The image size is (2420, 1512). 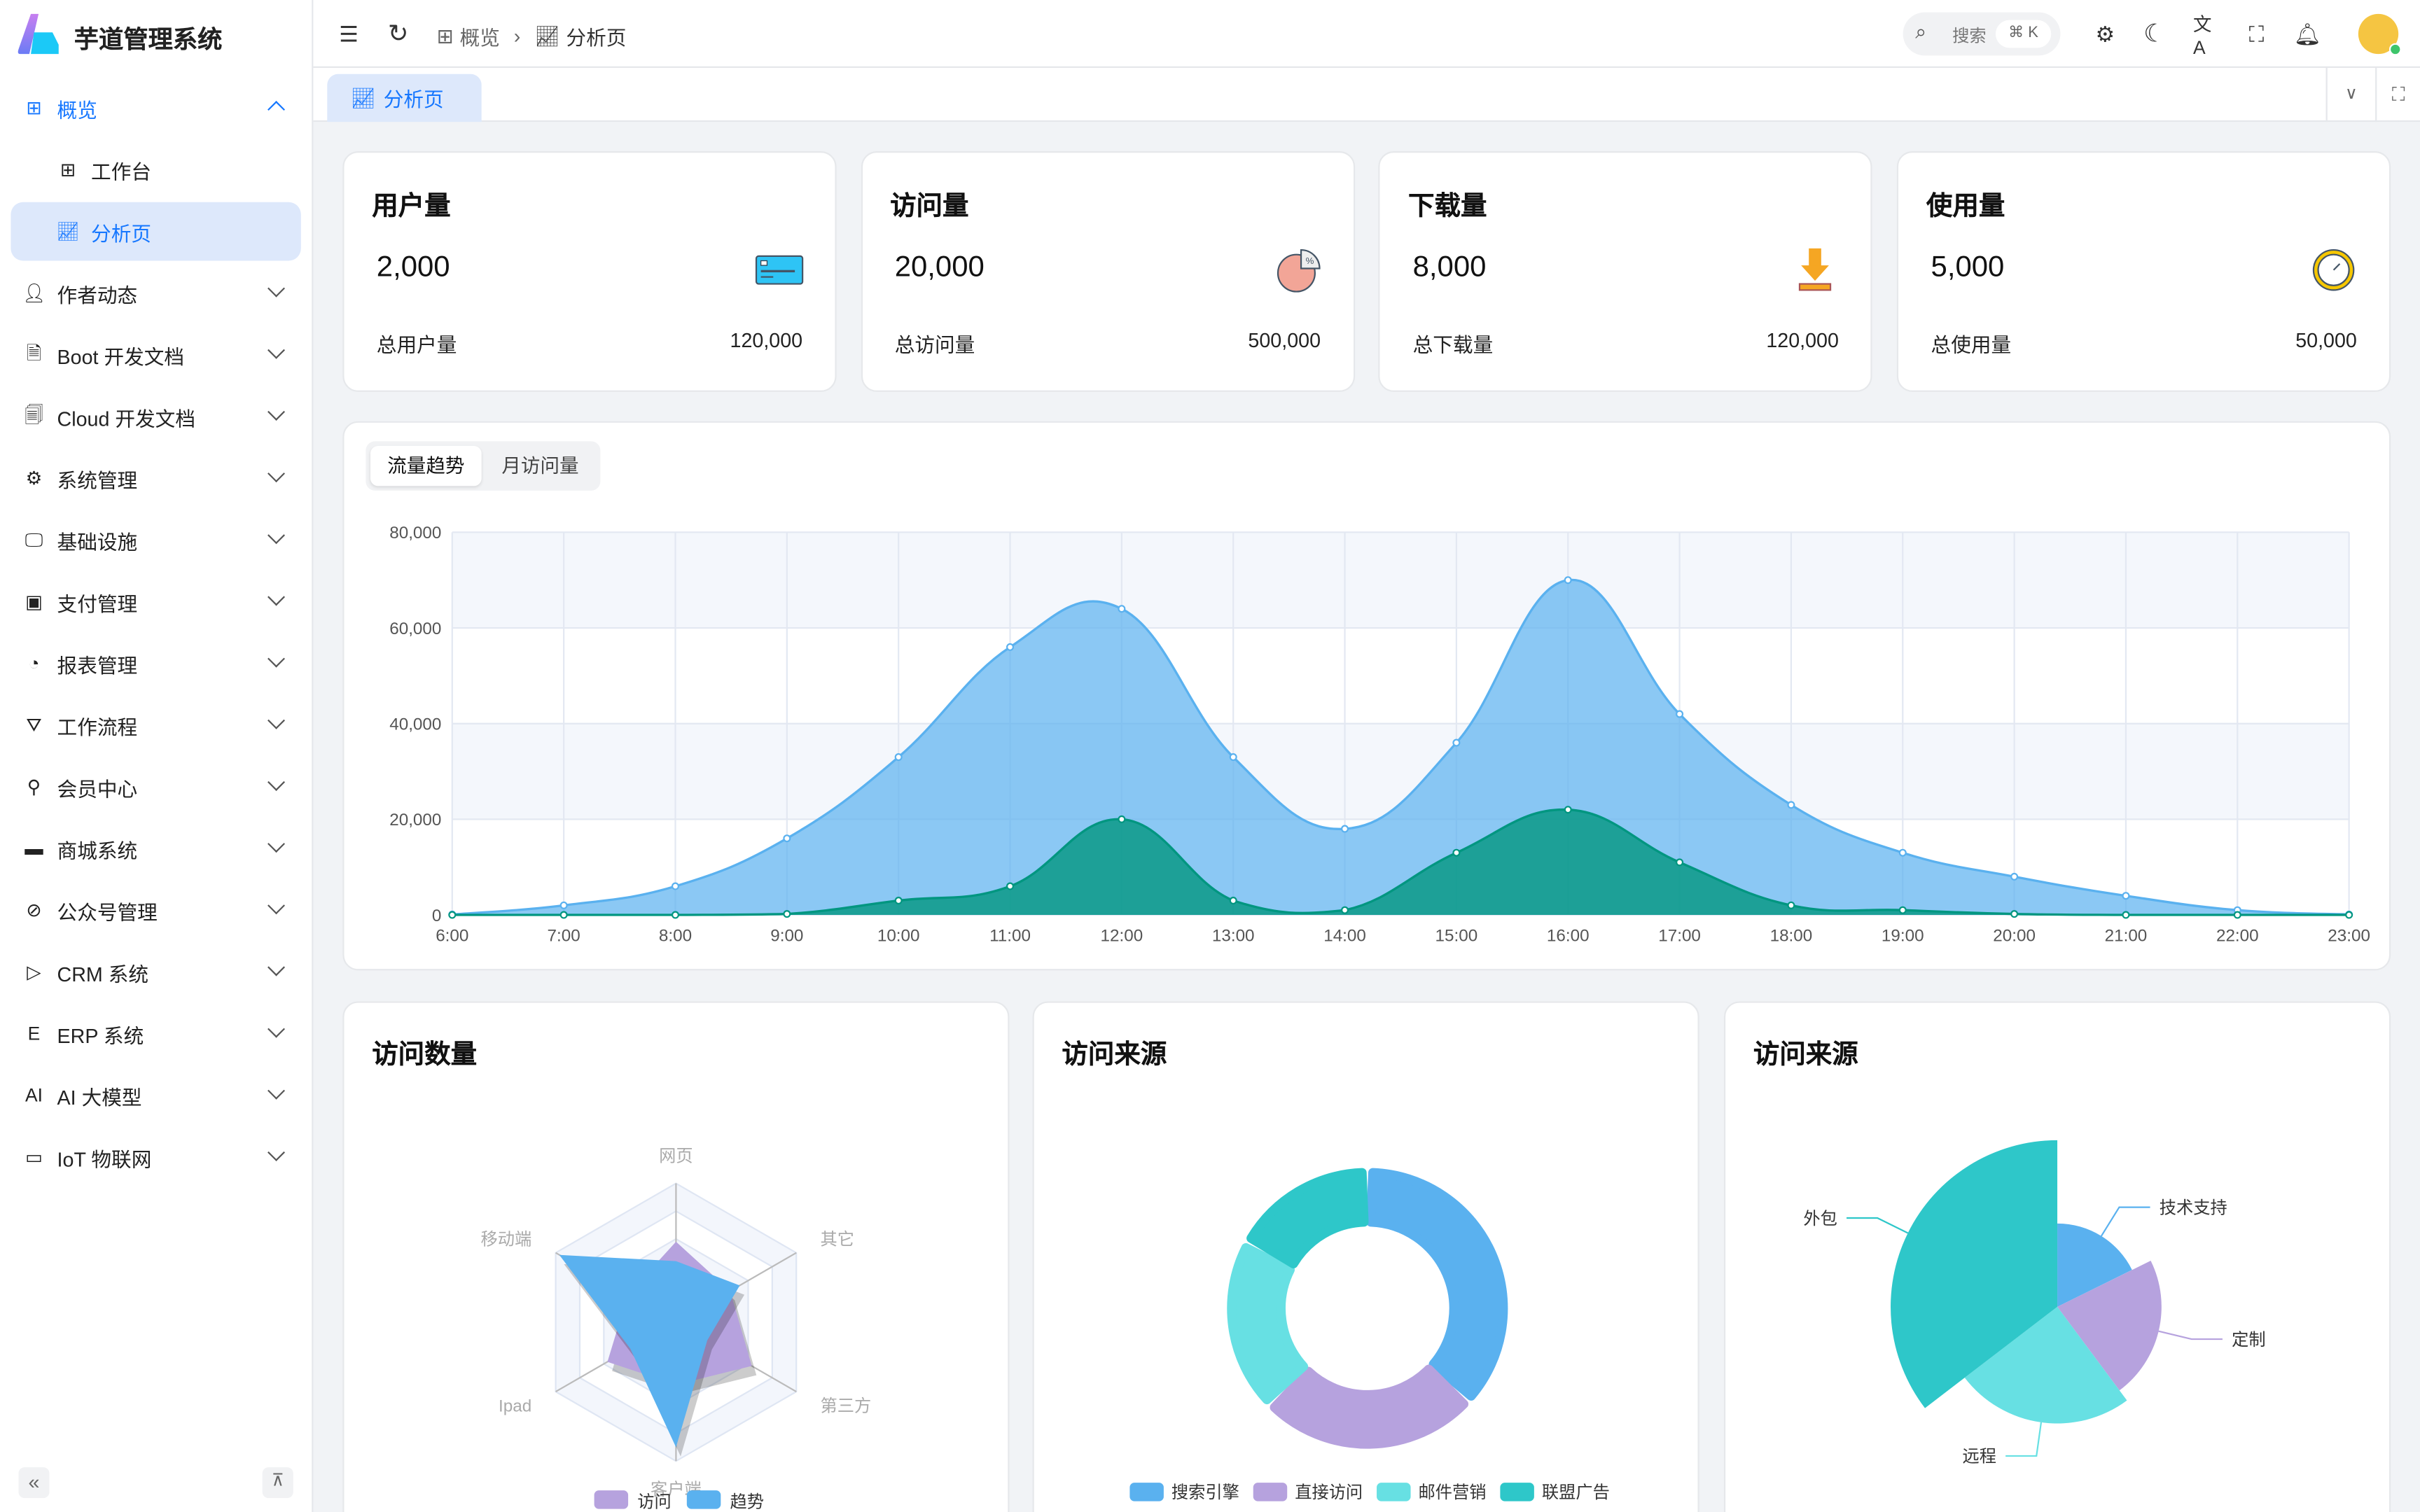 What do you see at coordinates (416, 345) in the screenshot?
I see `stat-total-label: 总用户量` at bounding box center [416, 345].